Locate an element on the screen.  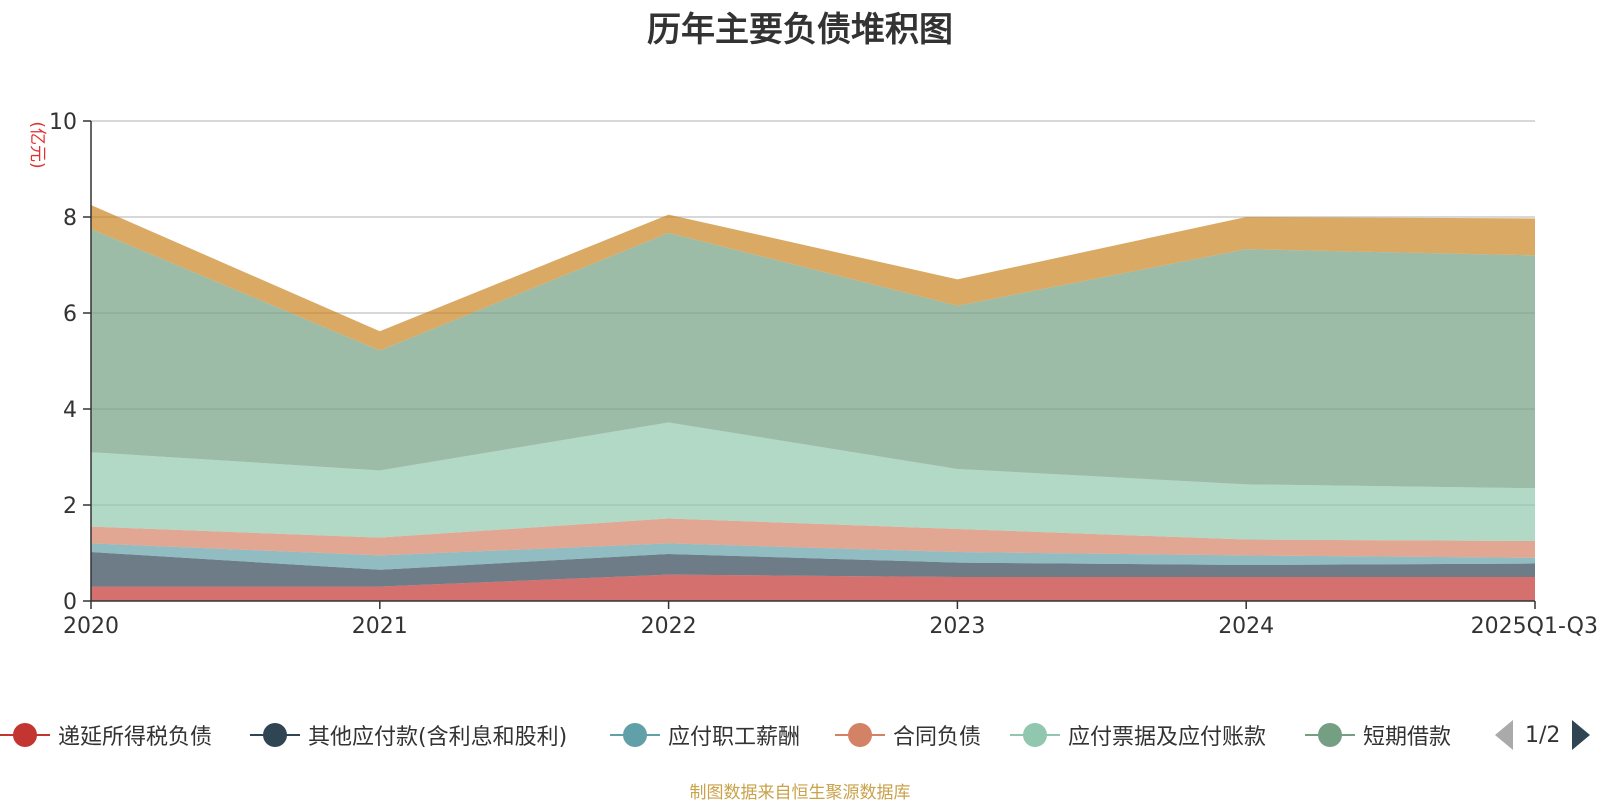
y-tick-label: 2 is located at coordinates (70, 506).